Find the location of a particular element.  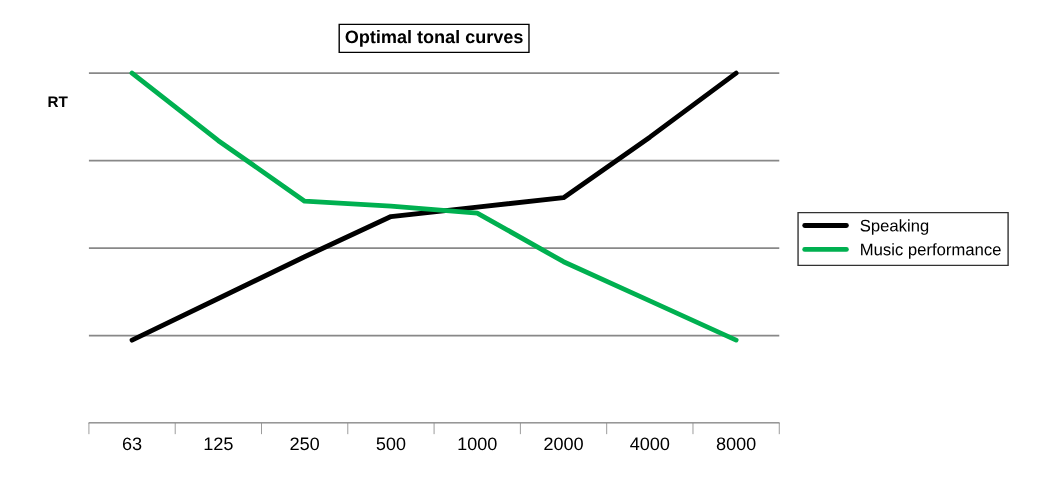

x-tick-label: 1000 is located at coordinates (477, 444).